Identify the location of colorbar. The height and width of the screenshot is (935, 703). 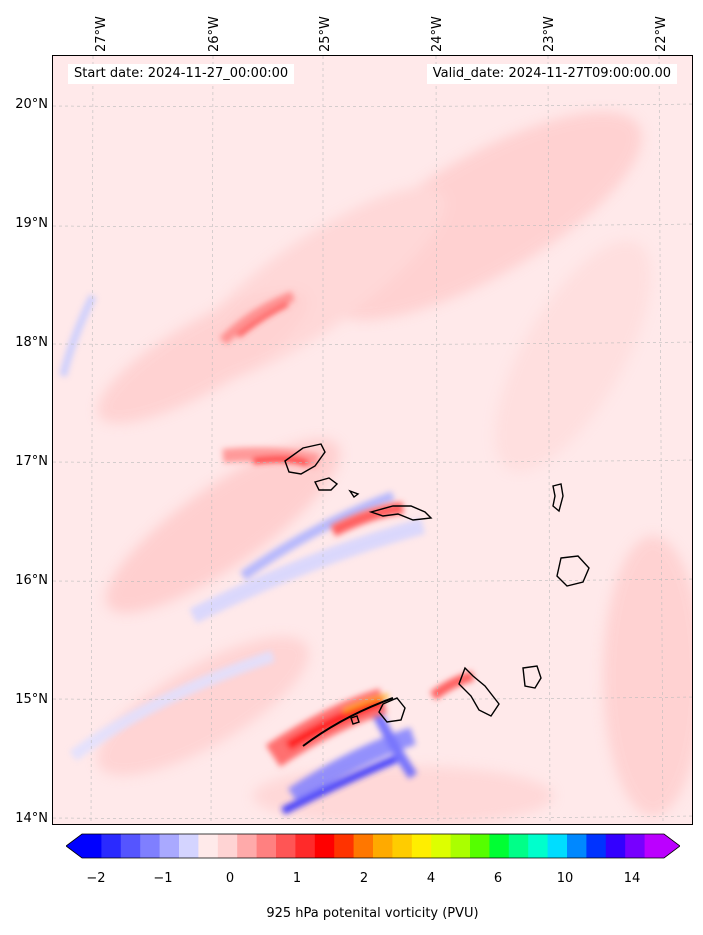
(373, 846).